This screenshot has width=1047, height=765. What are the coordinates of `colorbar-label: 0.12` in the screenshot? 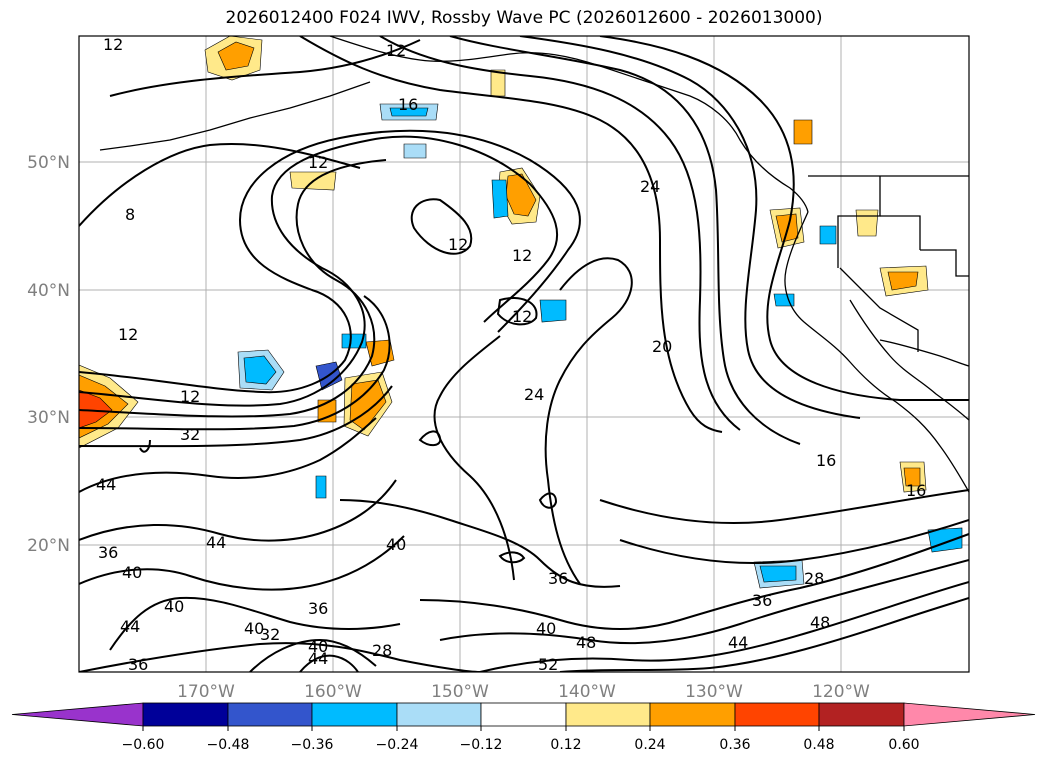 It's located at (565, 745).